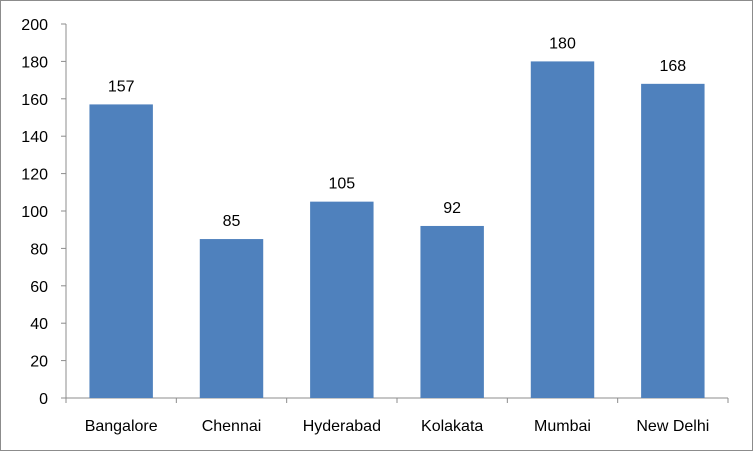  What do you see at coordinates (39, 324) in the screenshot?
I see `y-tick-label: 40` at bounding box center [39, 324].